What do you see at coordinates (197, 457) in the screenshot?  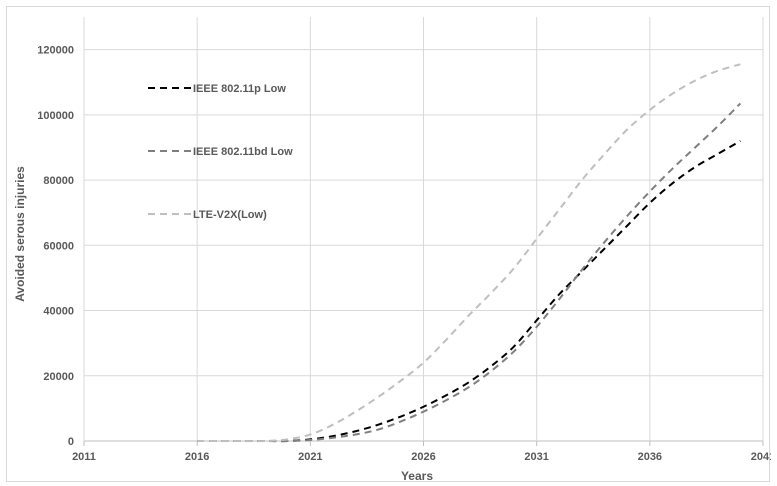 I see `x-tick-label: 2016` at bounding box center [197, 457].